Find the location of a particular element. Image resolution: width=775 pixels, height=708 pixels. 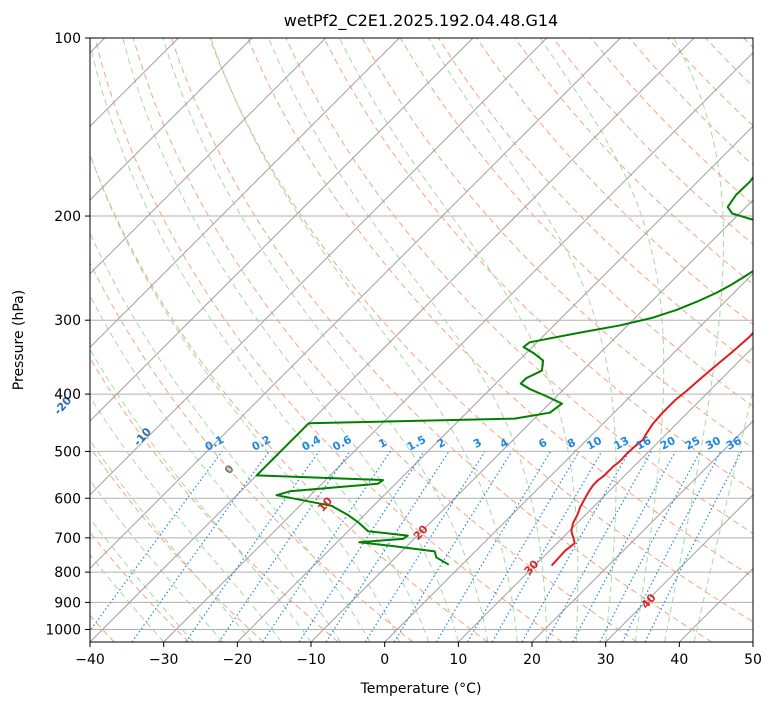

temperature-profile is located at coordinates (651, 449).